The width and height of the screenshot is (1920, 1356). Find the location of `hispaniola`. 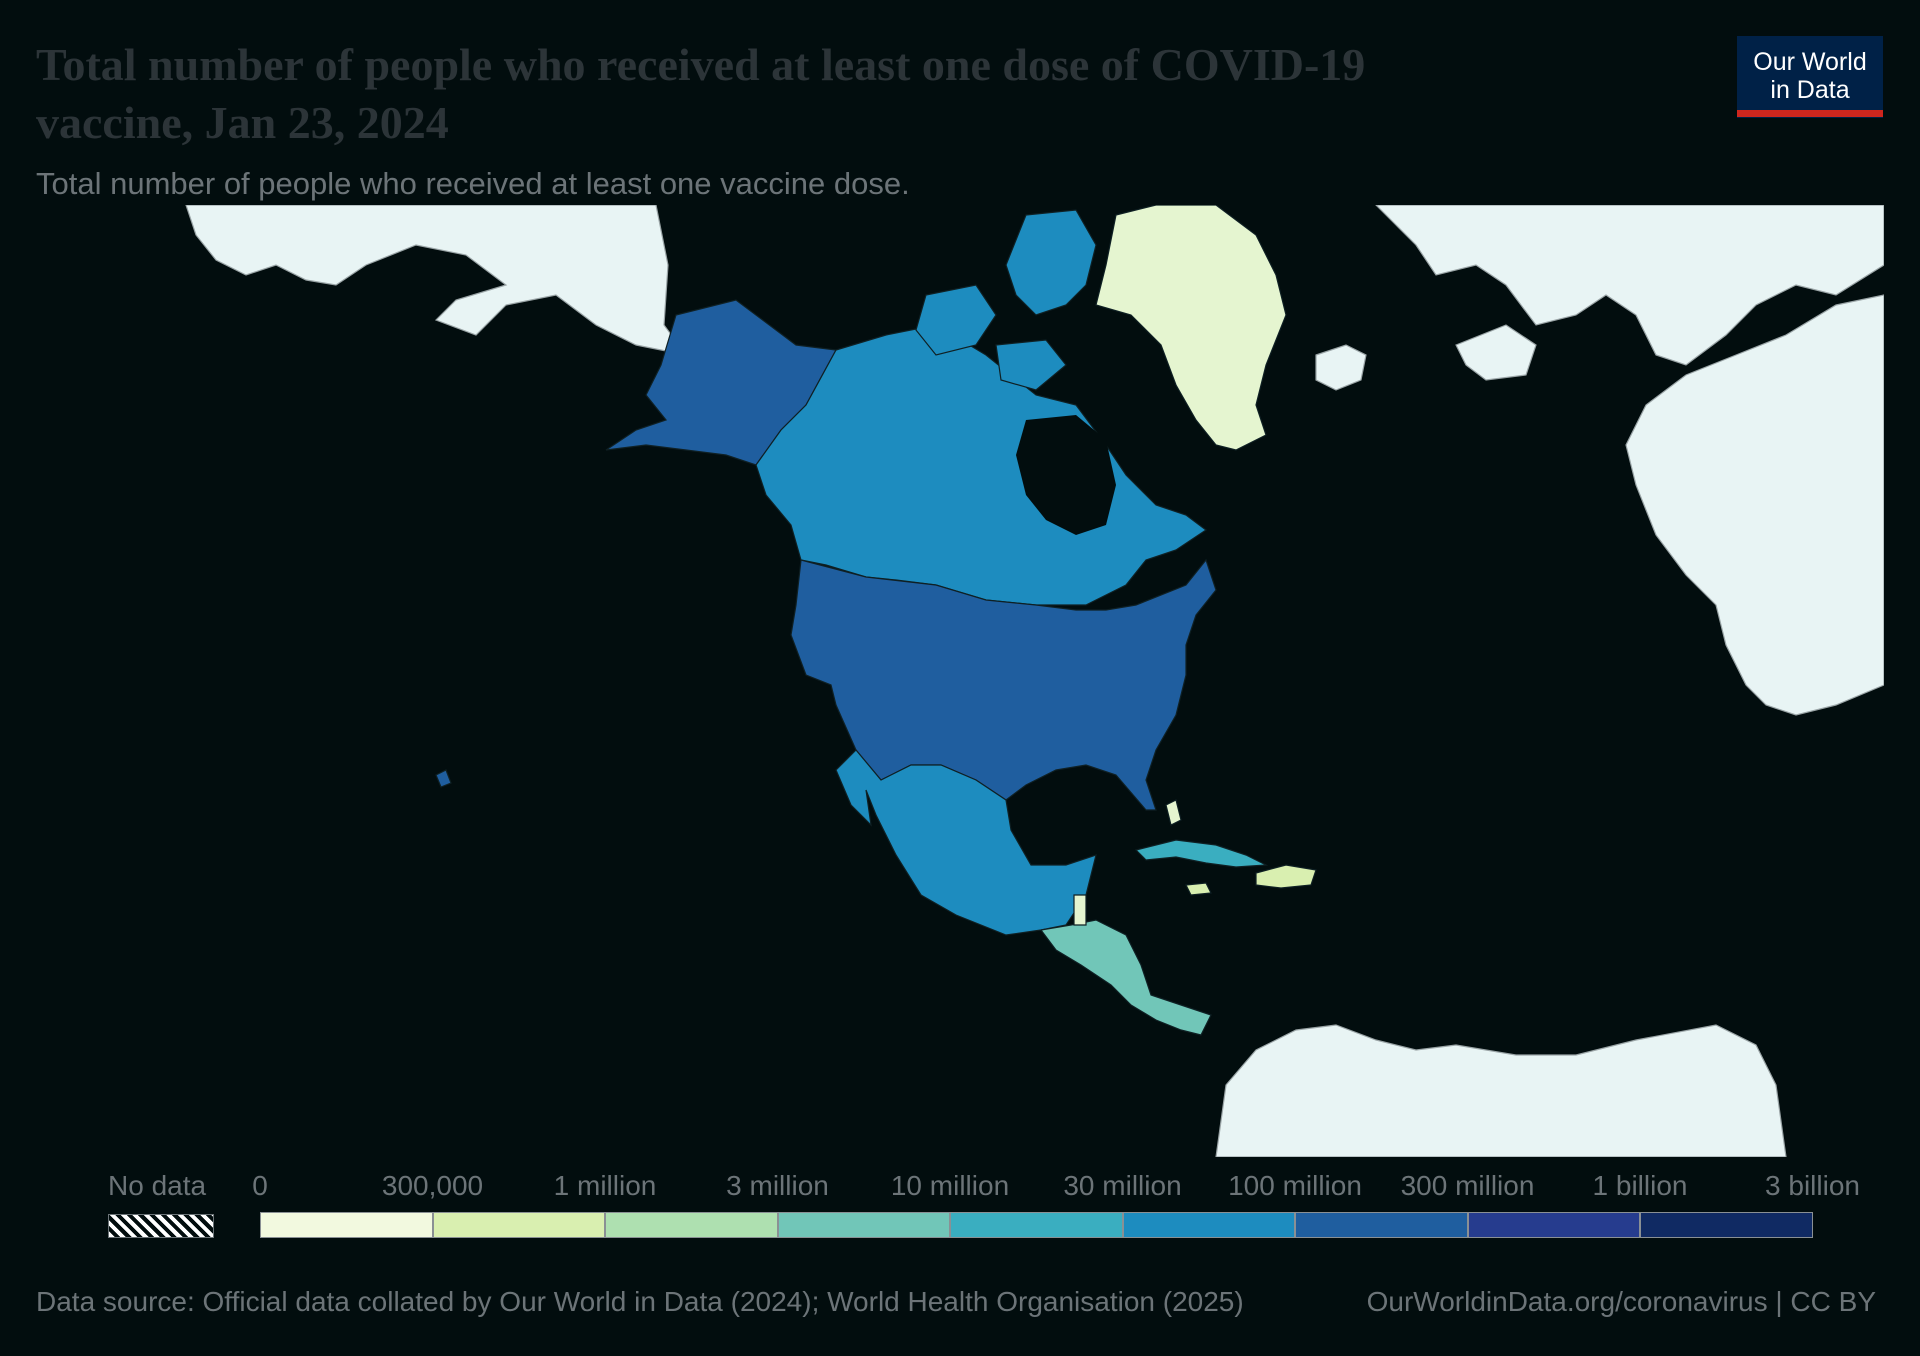

hispaniola is located at coordinates (1286, 876).